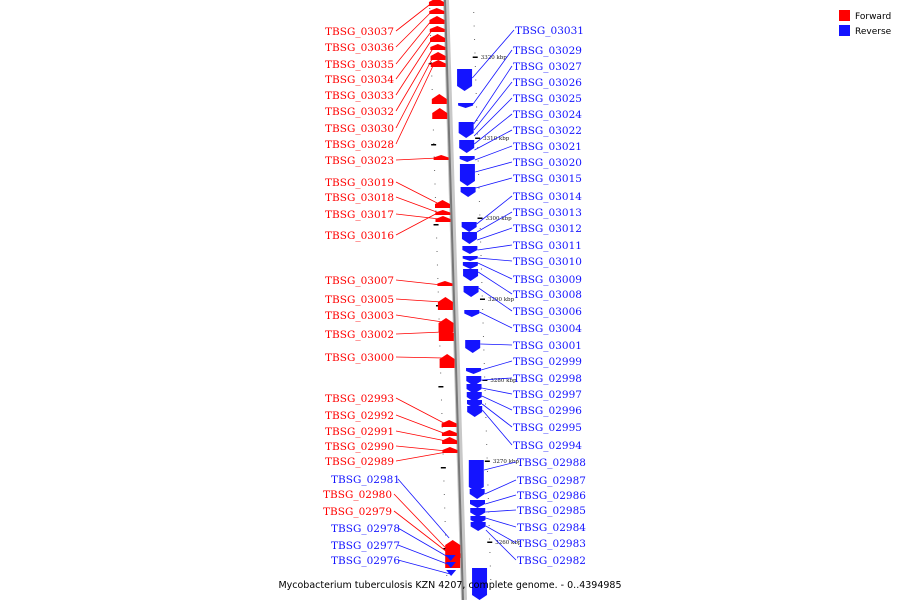 The width and height of the screenshot is (900, 600). Describe the element at coordinates (454, 300) in the screenshot. I see `genome-backbone` at that location.